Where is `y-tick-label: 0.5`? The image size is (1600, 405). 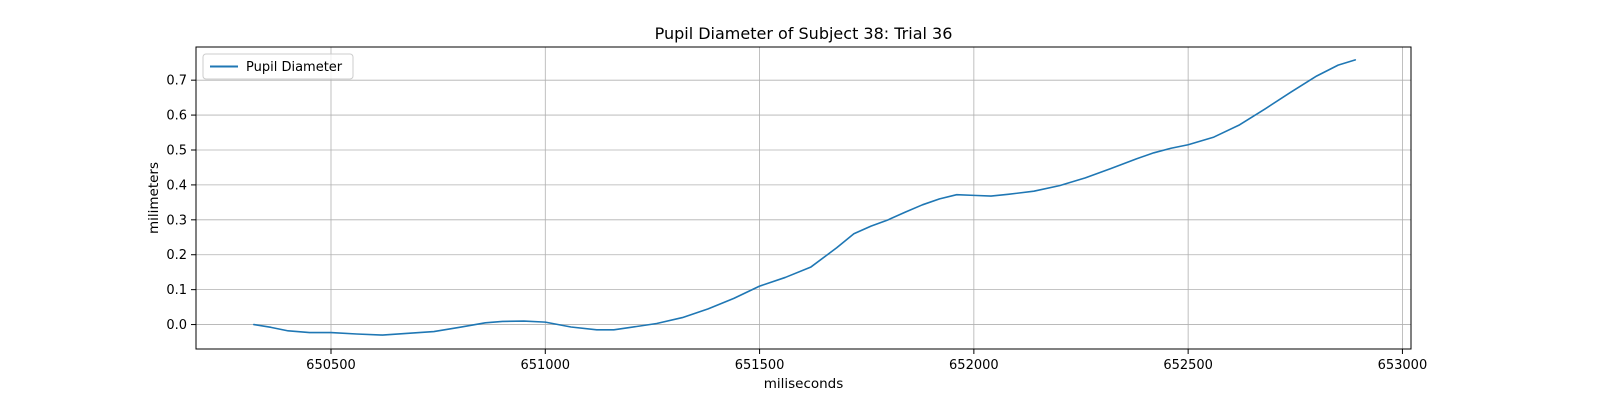
y-tick-label: 0.5 is located at coordinates (176, 150).